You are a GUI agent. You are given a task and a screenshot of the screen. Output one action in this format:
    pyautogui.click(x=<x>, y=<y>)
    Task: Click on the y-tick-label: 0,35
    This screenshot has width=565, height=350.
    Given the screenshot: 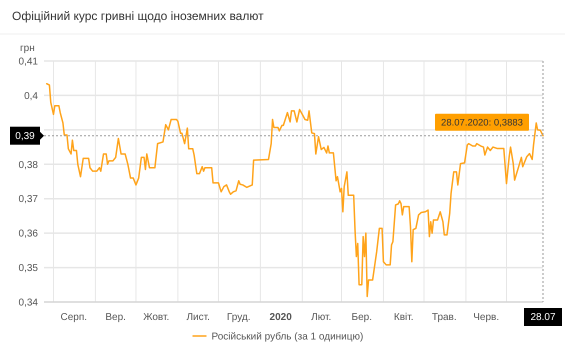 What is the action you would take?
    pyautogui.click(x=28, y=268)
    